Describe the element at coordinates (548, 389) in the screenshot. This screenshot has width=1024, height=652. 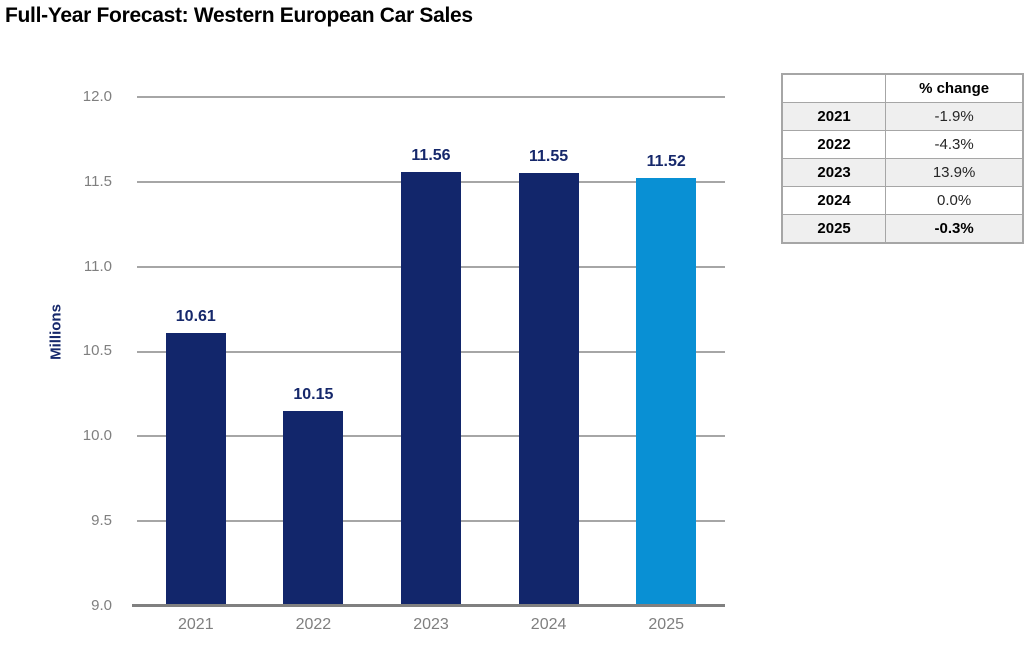
I see `bar-2024` at that location.